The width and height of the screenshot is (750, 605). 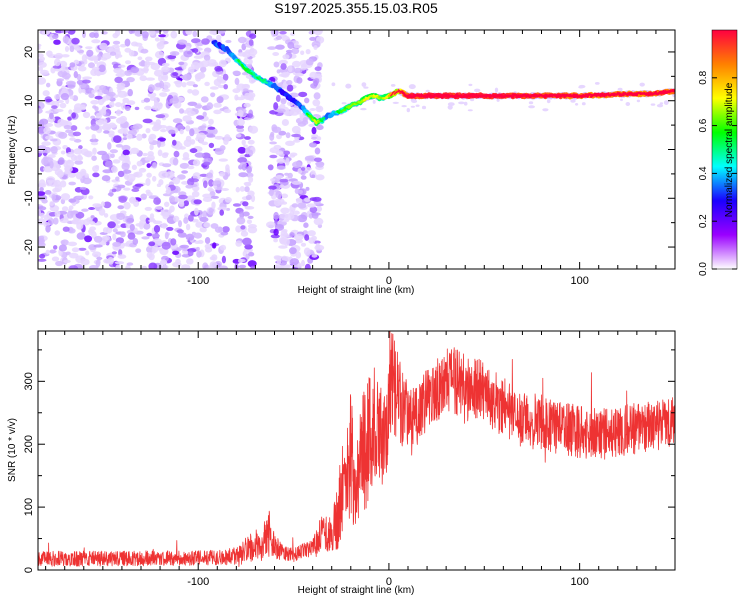 What do you see at coordinates (703, 269) in the screenshot?
I see `colorbar-tick-label: 0.0` at bounding box center [703, 269].